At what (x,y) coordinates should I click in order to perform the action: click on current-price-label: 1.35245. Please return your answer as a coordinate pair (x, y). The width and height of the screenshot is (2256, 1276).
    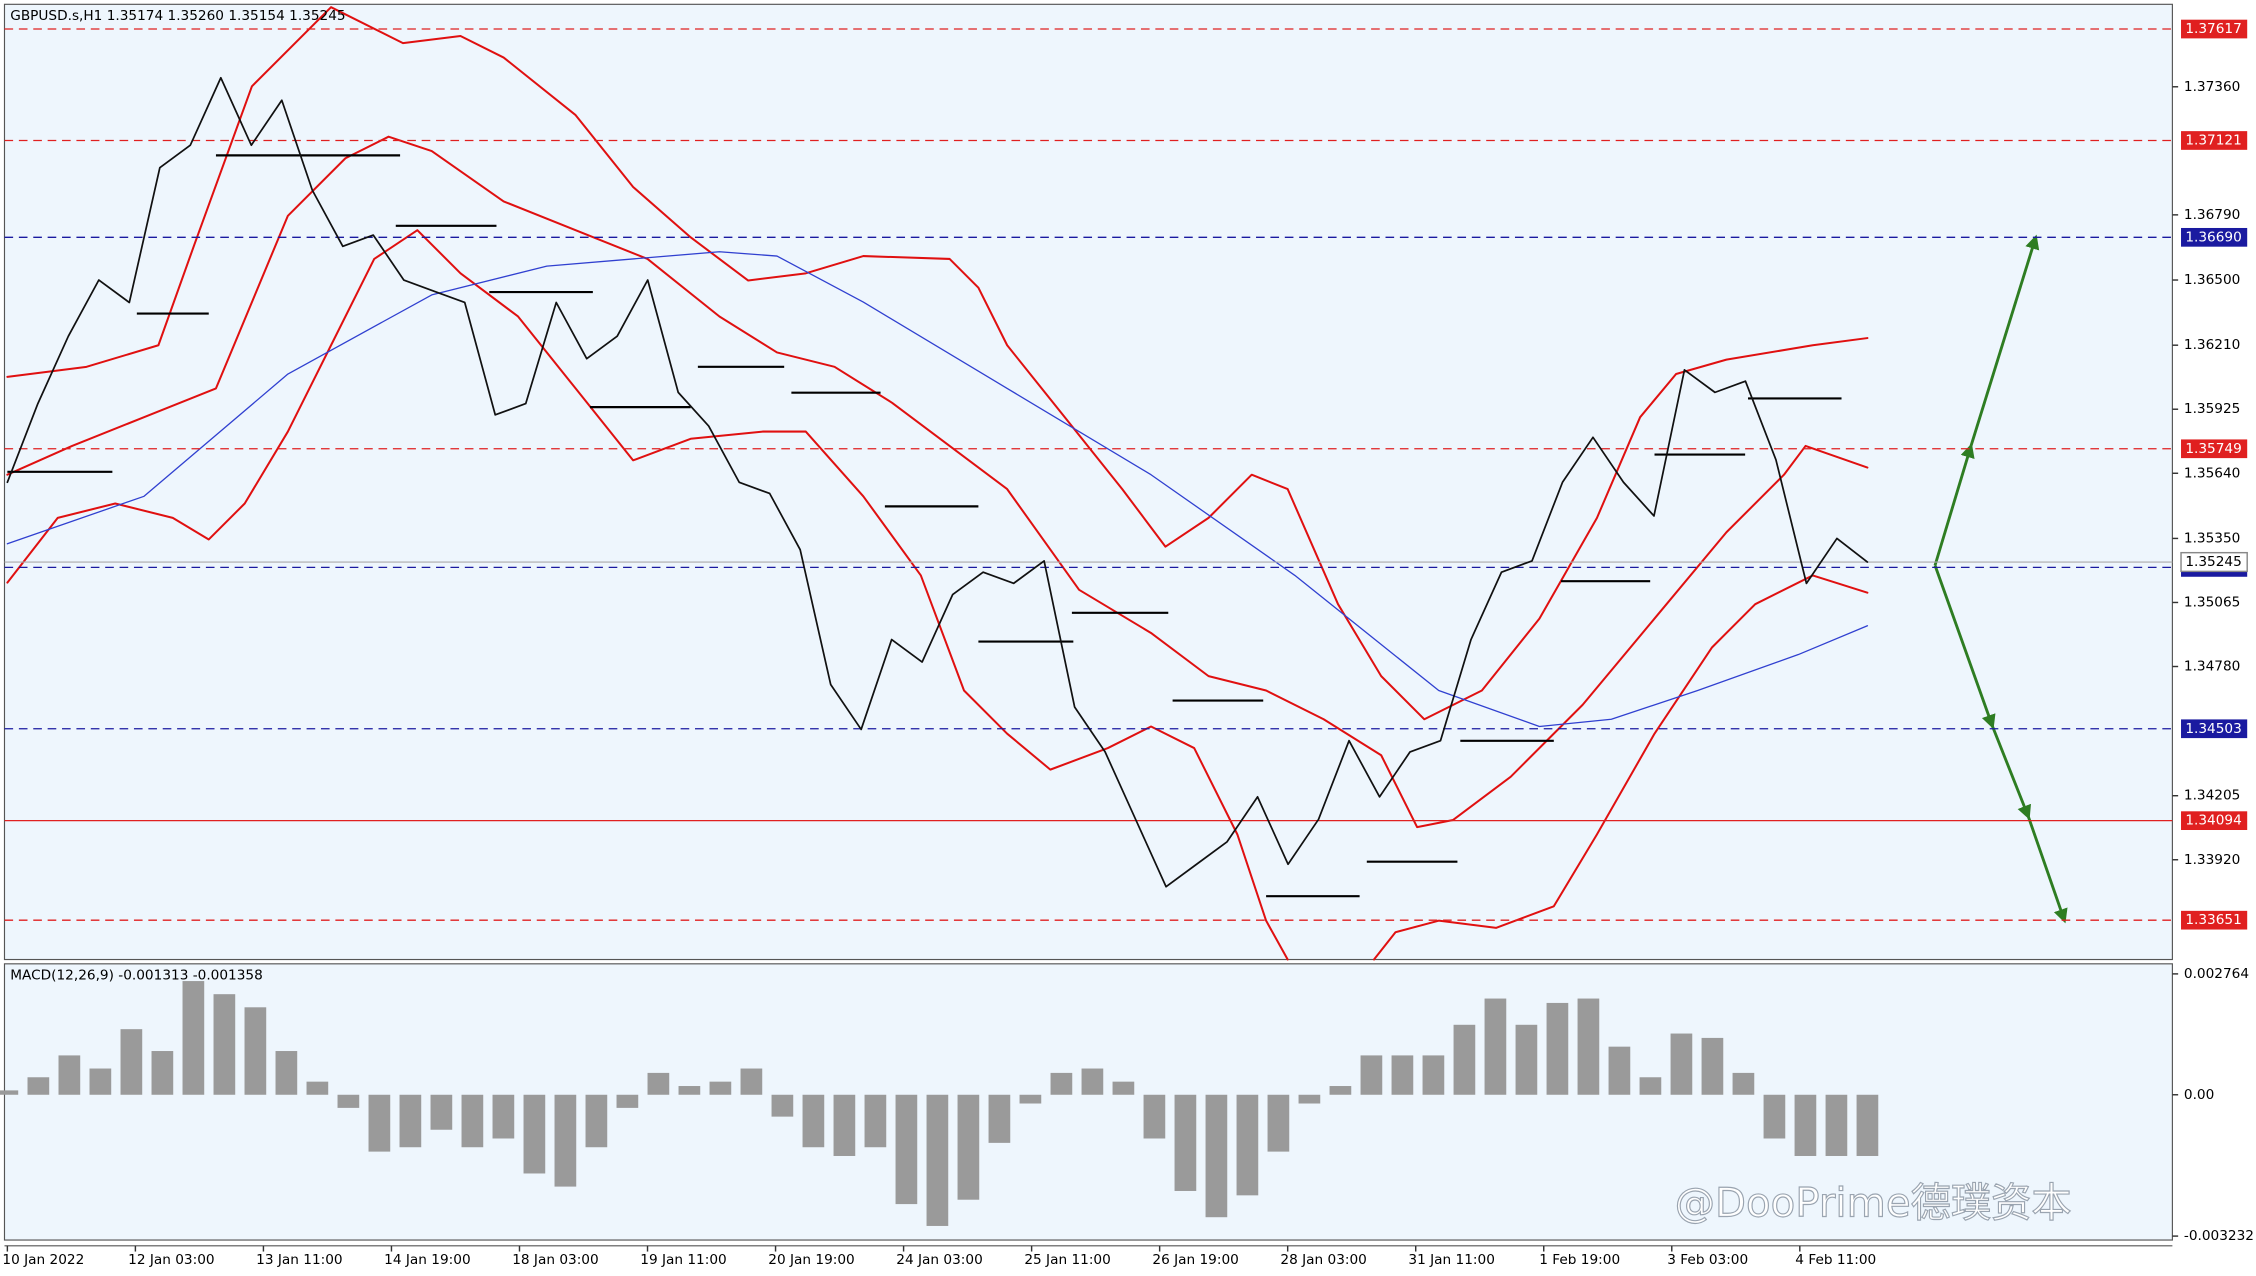
    Looking at the image, I should click on (2213, 562).